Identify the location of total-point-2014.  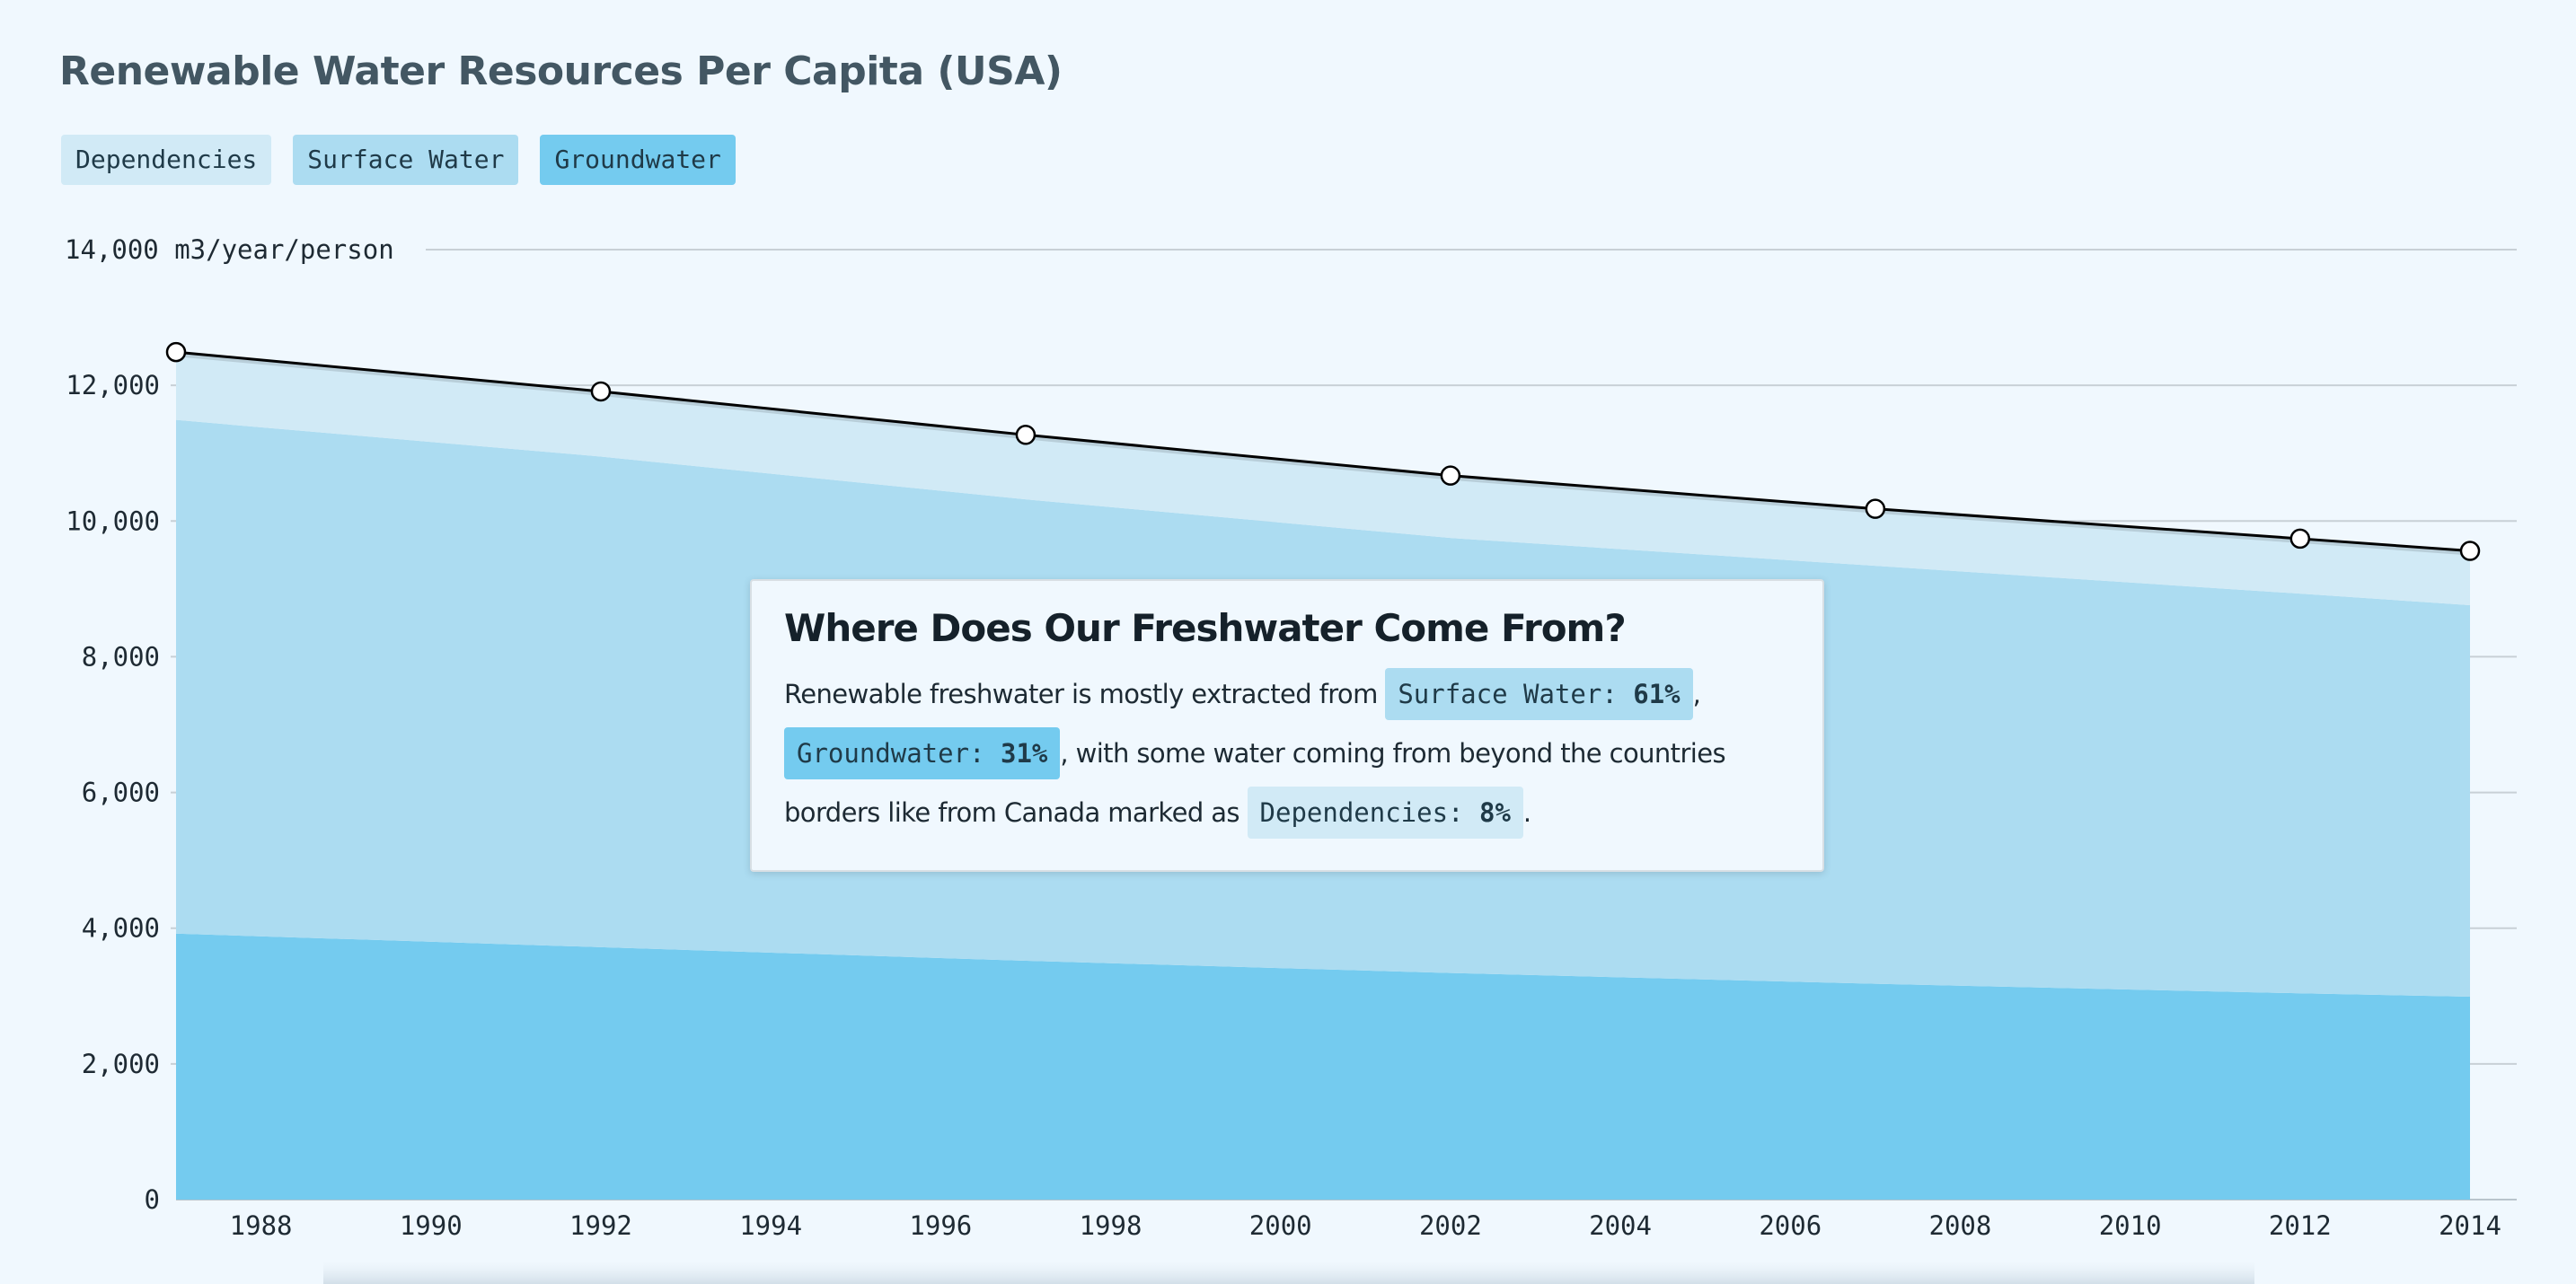
(2470, 551).